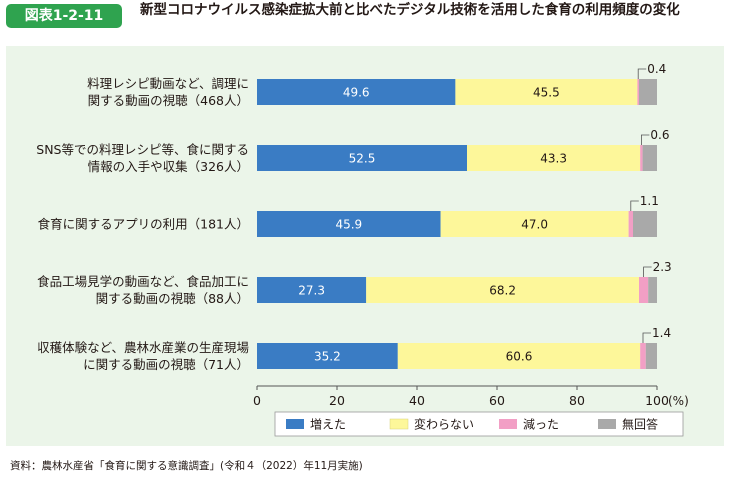 The height and width of the screenshot is (497, 730). I want to click on figure-number-badge: 図表1-2-11, so click(64, 16).